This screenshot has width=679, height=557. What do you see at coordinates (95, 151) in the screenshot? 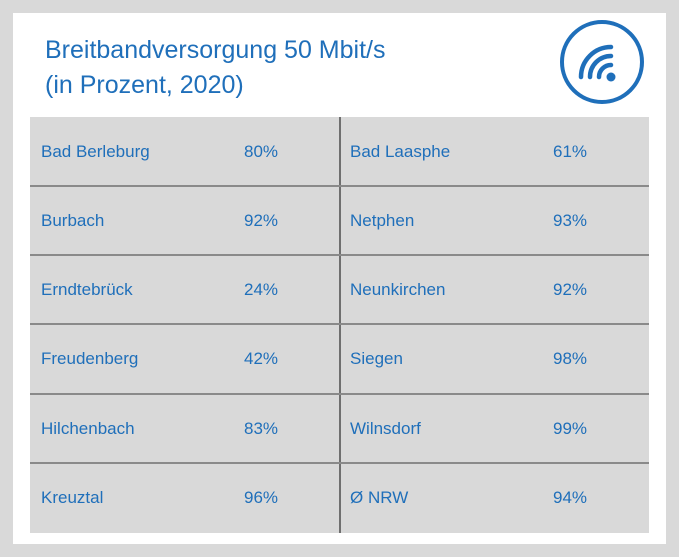
I see `municipality-name: Bad Berleburg` at bounding box center [95, 151].